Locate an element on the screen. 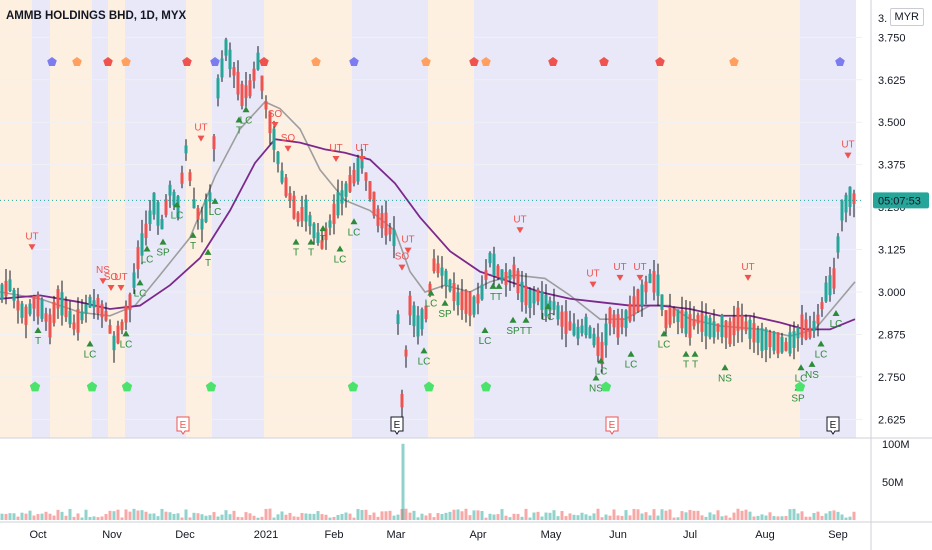 Image resolution: width=932 pixels, height=550 pixels. volume-axis: 100M 50M is located at coordinates (896, 464).